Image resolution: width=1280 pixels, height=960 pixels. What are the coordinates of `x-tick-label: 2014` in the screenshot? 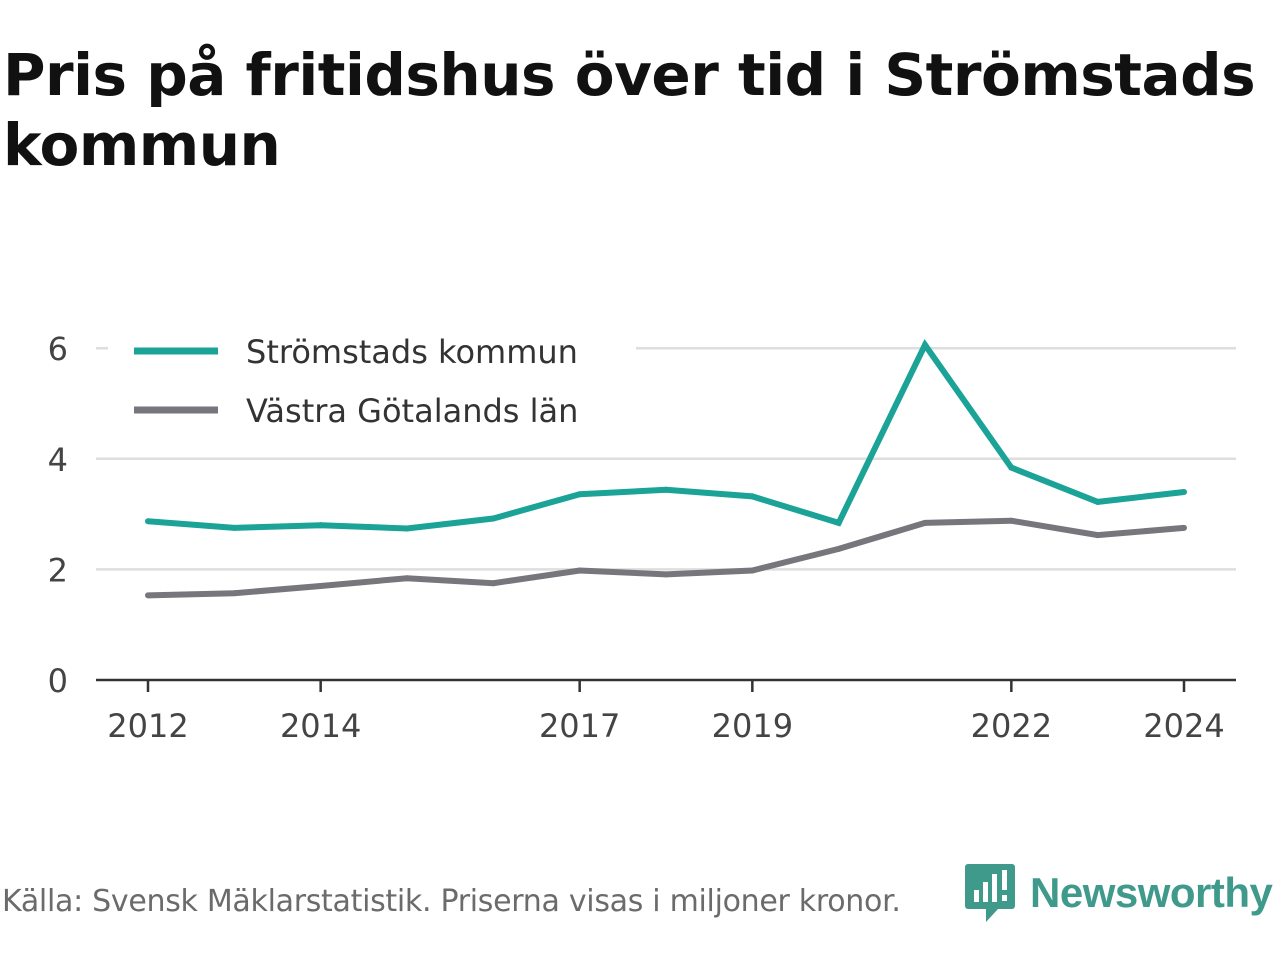 It's located at (320, 726).